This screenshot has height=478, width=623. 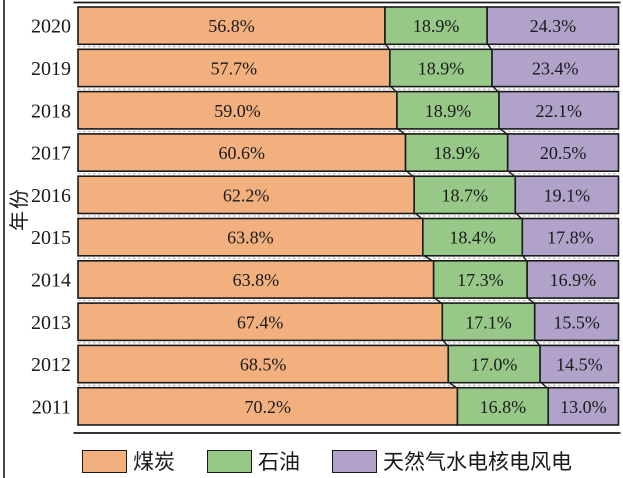 I want to click on segment-percentage-label: 17.8%, so click(x=570, y=238).